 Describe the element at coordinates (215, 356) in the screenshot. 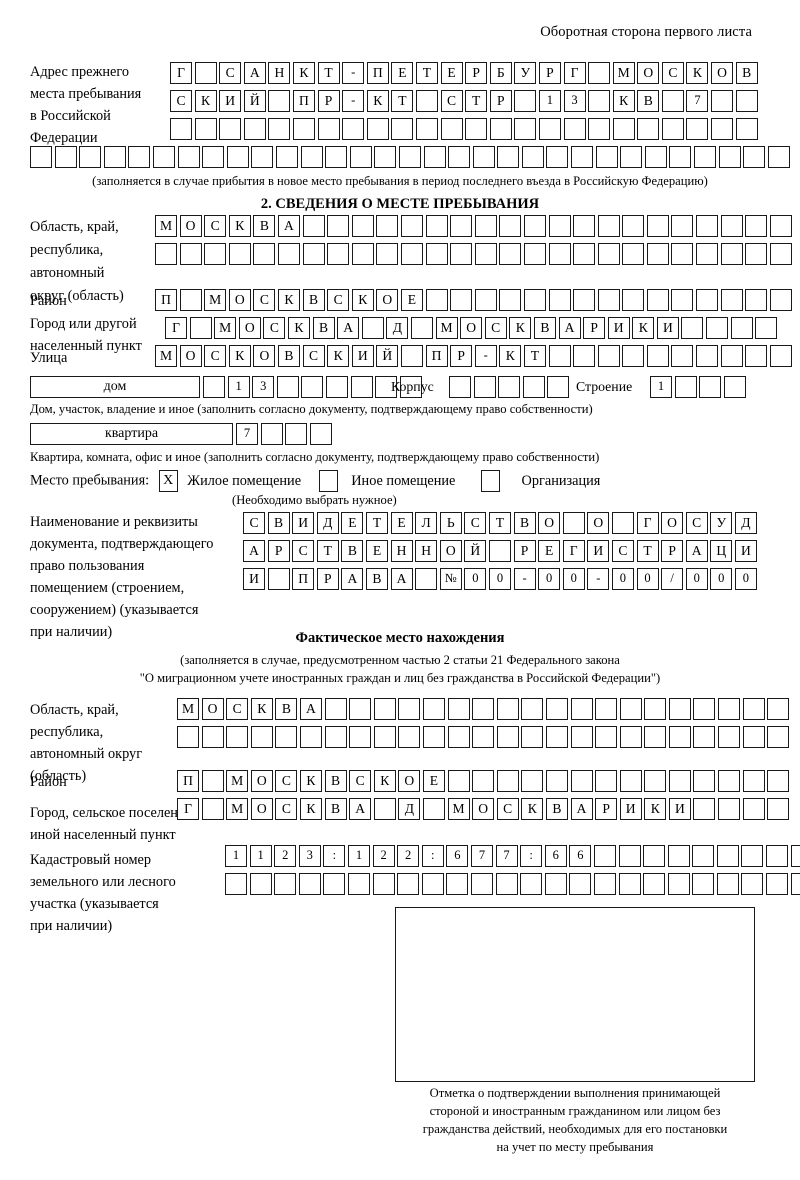

I see `s2-street-cell-2: С` at that location.